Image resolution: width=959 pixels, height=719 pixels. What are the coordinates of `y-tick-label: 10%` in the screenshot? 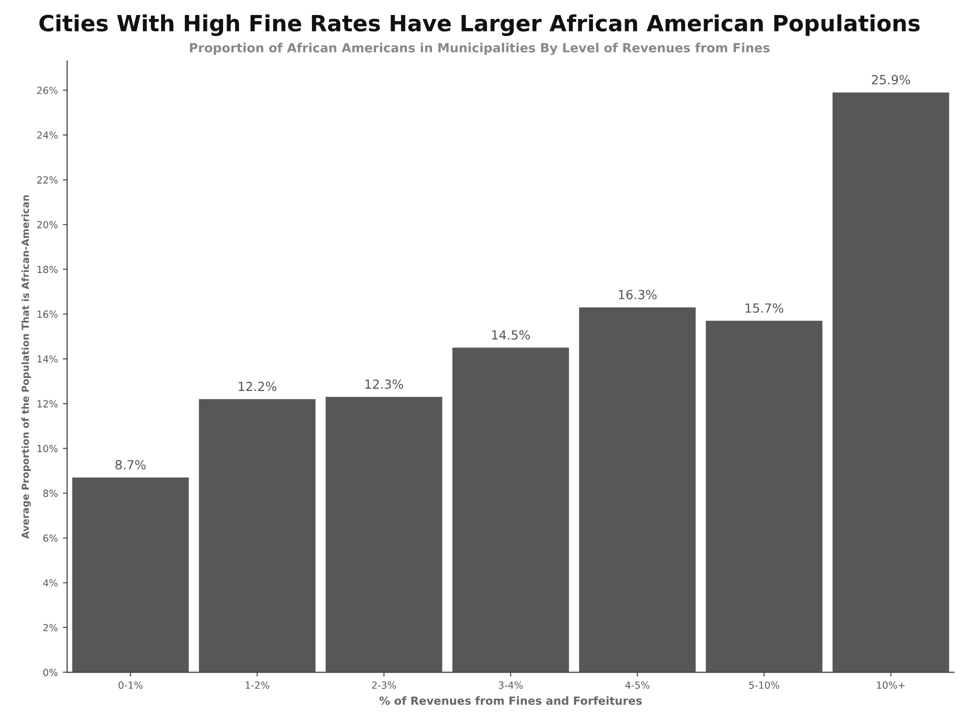 It's located at (48, 448).